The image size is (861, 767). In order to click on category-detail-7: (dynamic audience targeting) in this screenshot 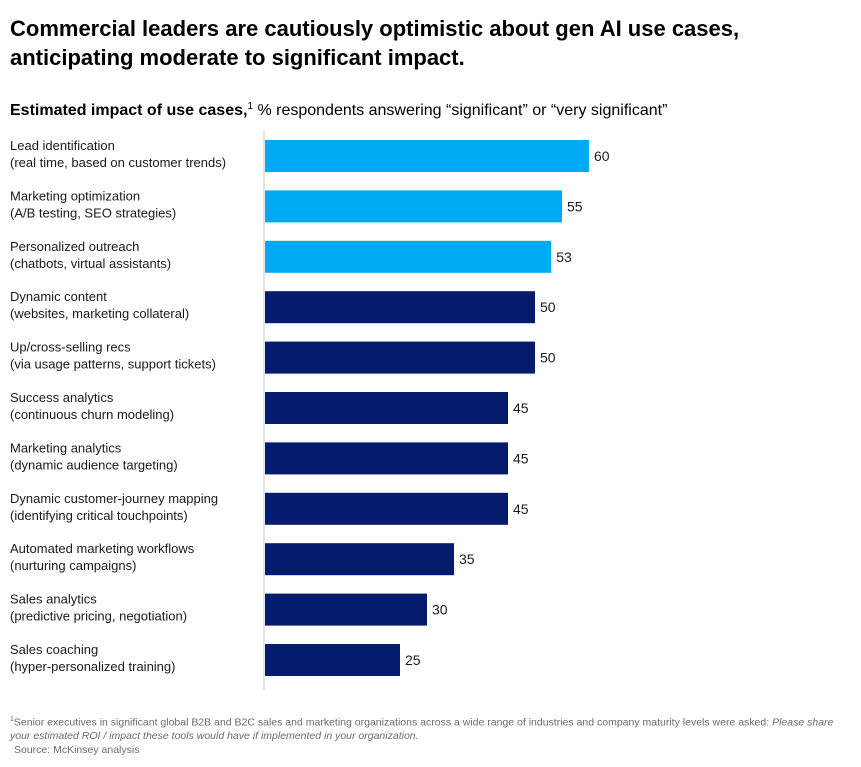, I will do `click(94, 464)`.